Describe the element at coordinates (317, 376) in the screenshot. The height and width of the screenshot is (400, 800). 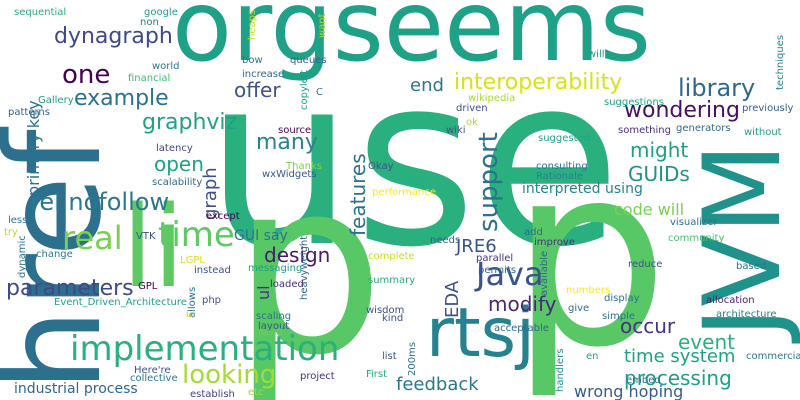
I see `cloud-word: project` at that location.